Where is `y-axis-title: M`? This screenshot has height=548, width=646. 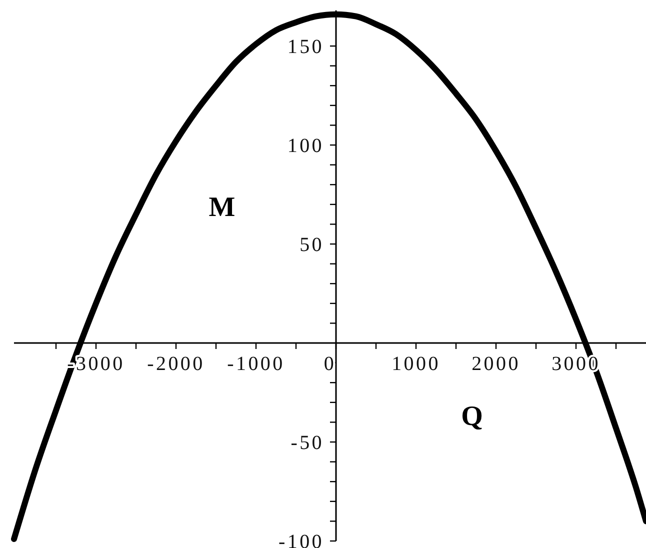
y-axis-title: M is located at coordinates (222, 207).